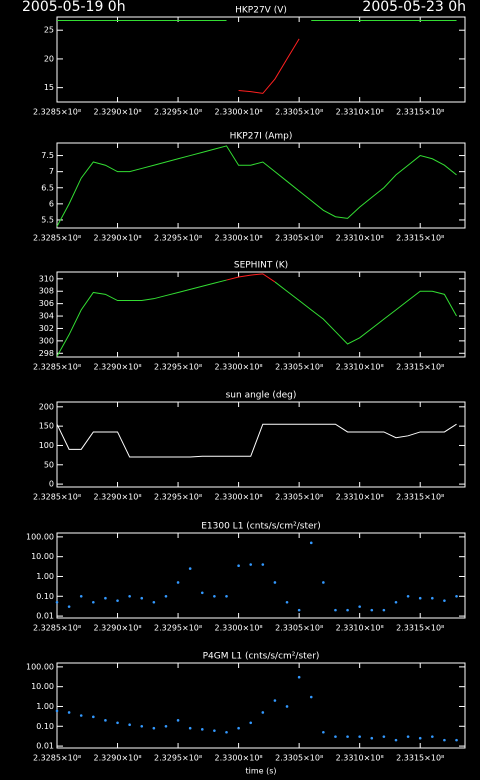  What do you see at coordinates (46, 353) in the screenshot?
I see `y-tick-label: 298` at bounding box center [46, 353].